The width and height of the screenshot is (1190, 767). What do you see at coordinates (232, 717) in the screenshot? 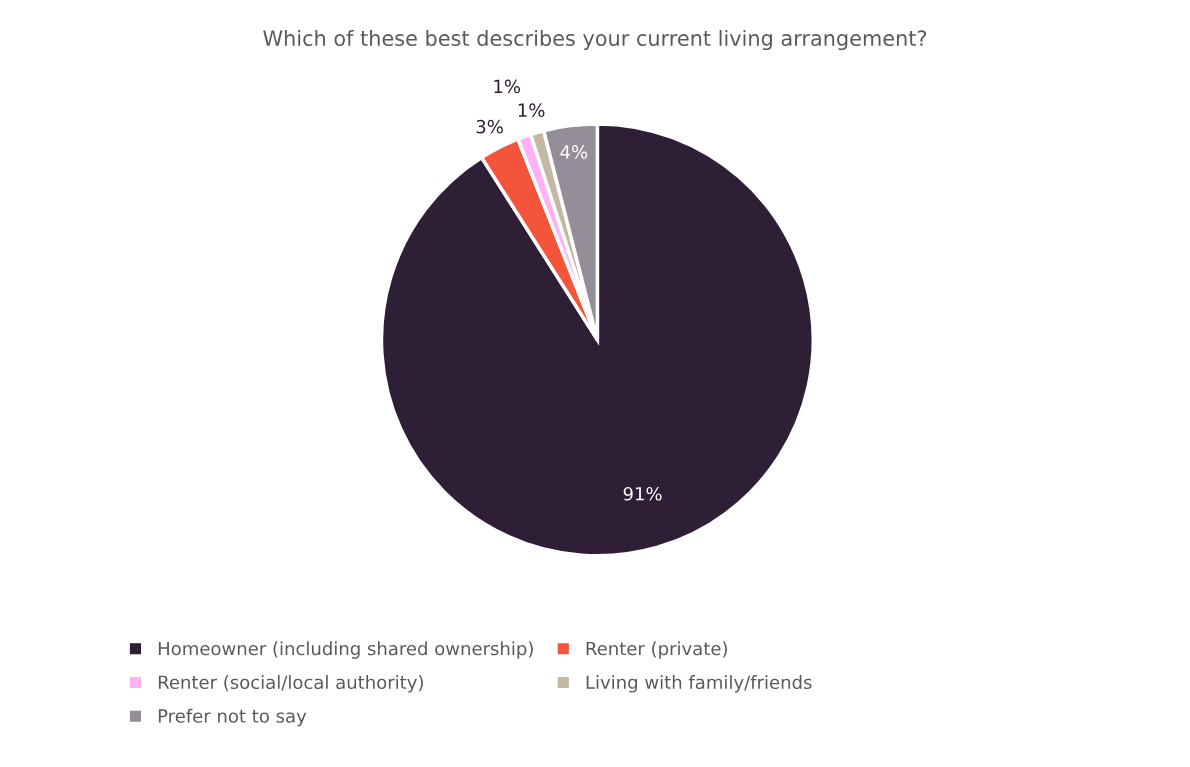
I see `legend-label: Prefer not to say` at bounding box center [232, 717].